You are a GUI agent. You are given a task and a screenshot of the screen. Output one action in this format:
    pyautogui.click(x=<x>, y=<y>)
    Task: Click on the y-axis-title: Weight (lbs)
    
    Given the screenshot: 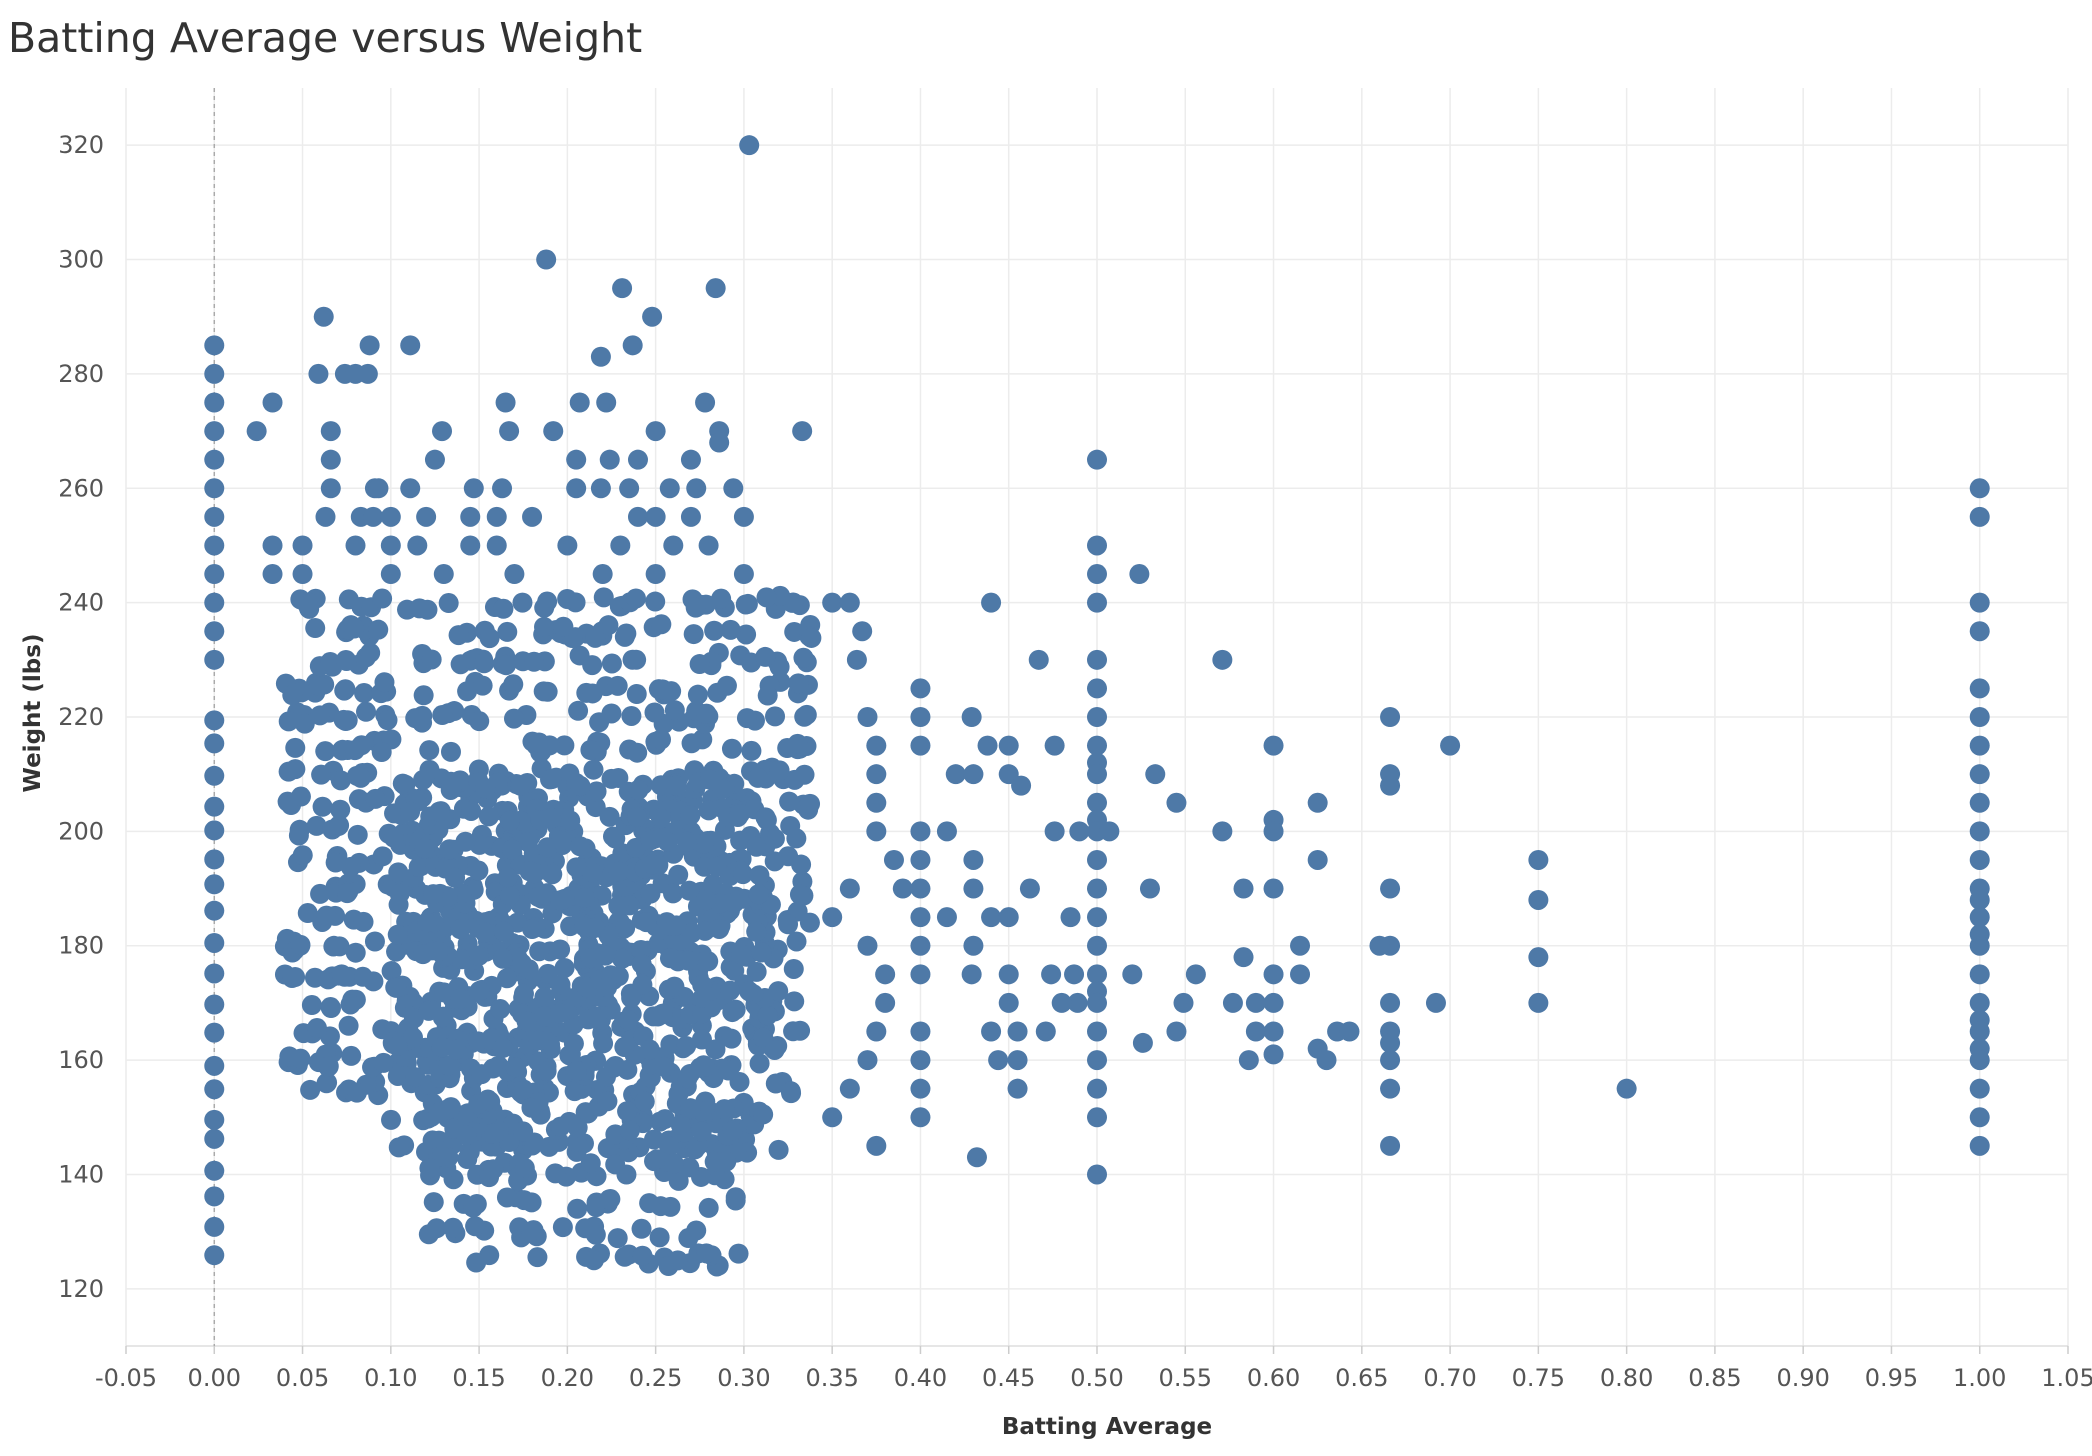 What is the action you would take?
    pyautogui.click(x=33, y=713)
    